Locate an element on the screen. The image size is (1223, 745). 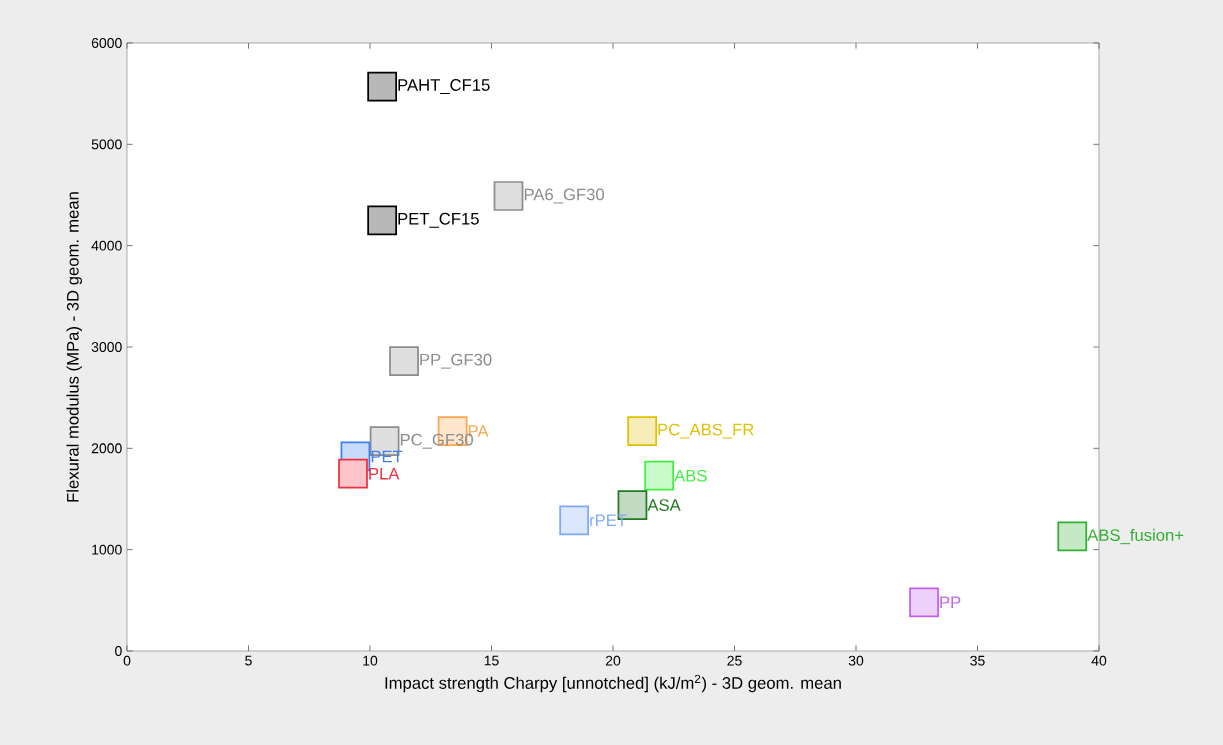
x-tick-label: 35 is located at coordinates (977, 660).